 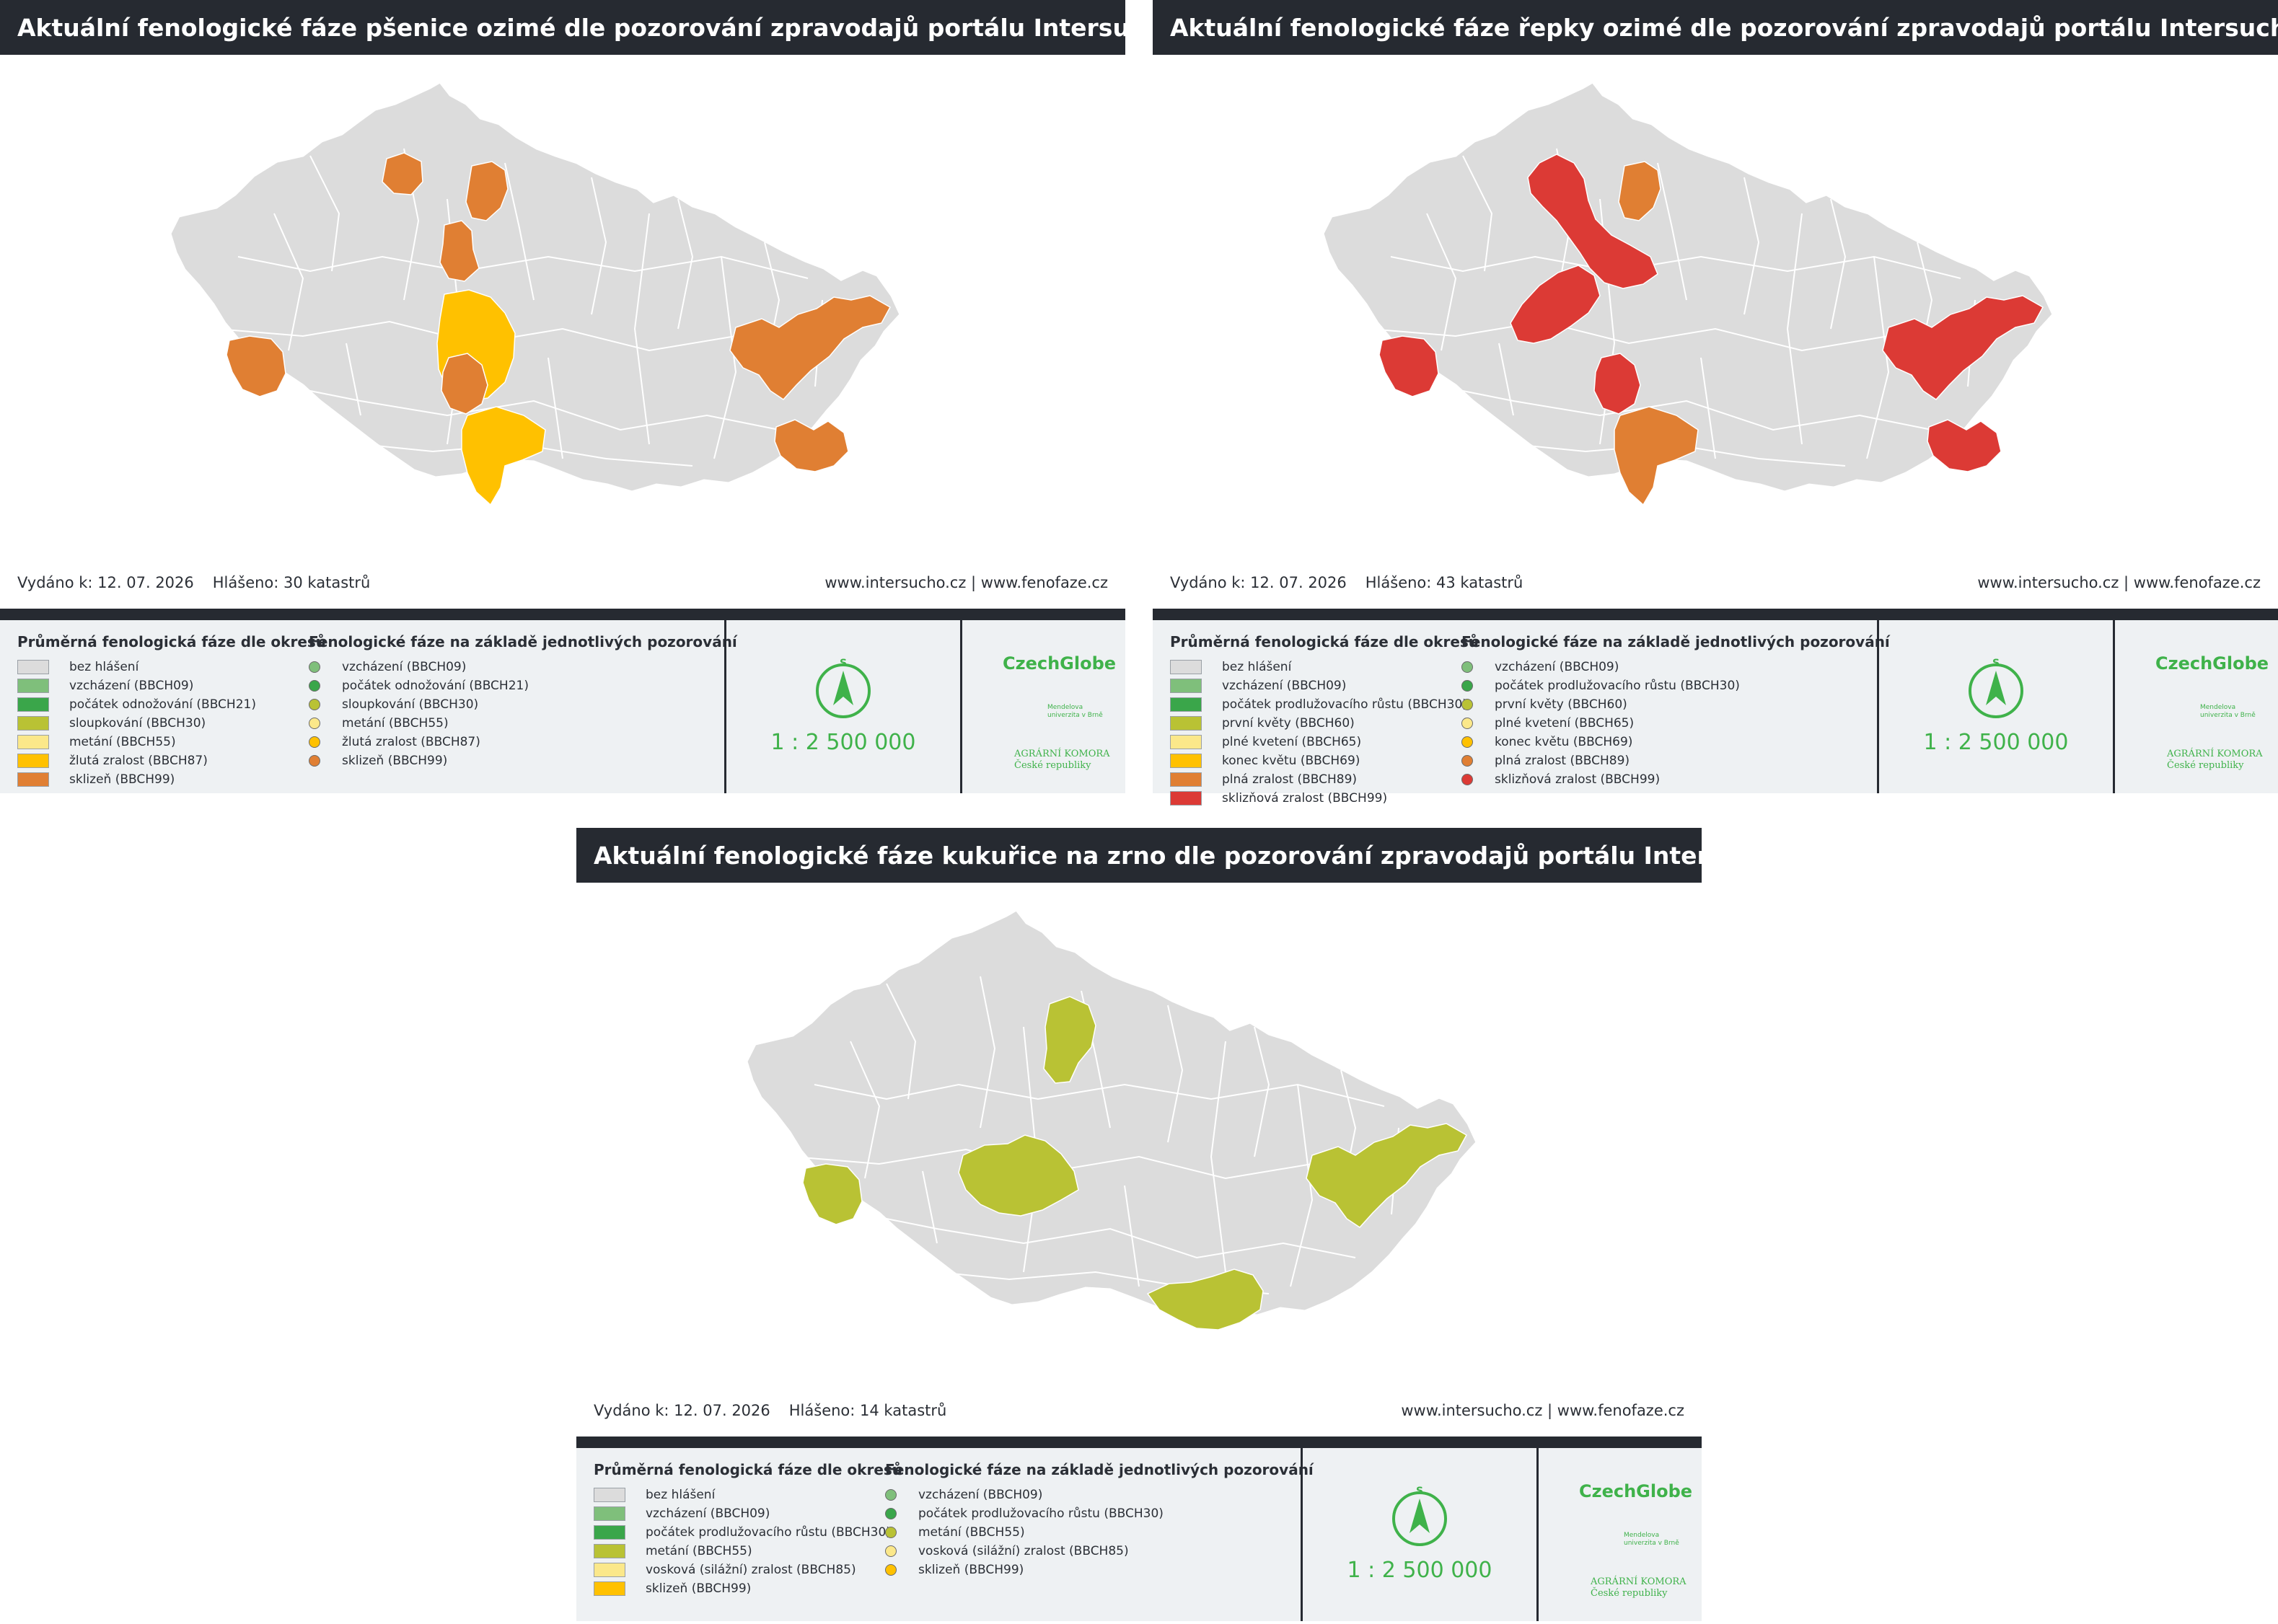 What do you see at coordinates (1018, 1175) in the screenshot?
I see `region-central` at bounding box center [1018, 1175].